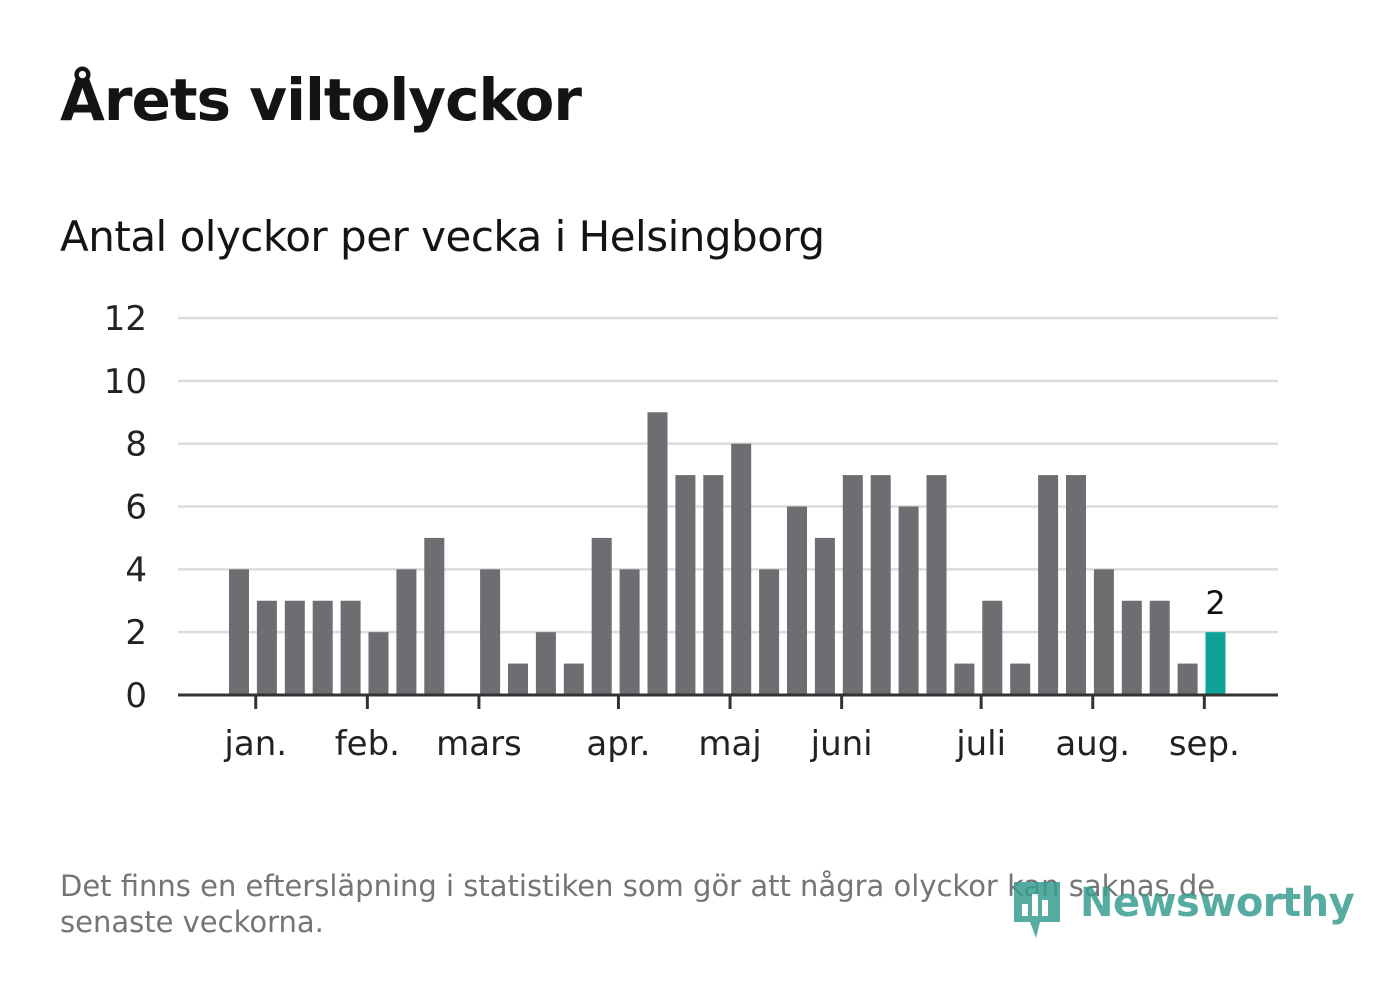 This screenshot has width=1382, height=999. I want to click on x-tick-label: apr., so click(618, 744).